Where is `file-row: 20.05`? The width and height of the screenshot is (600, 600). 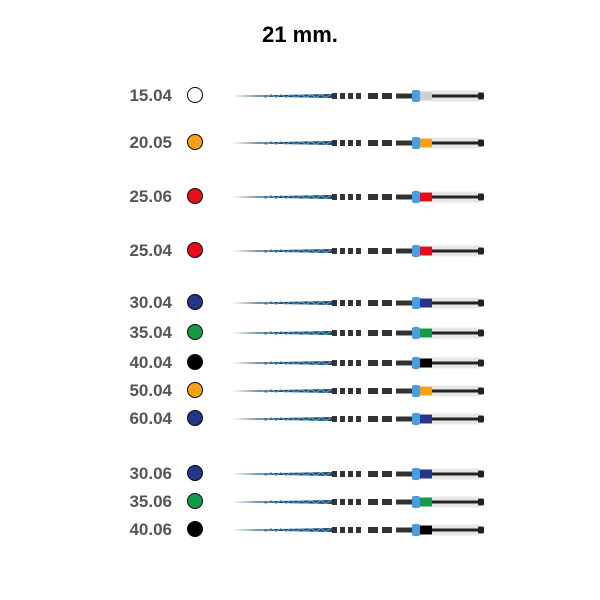 file-row: 20.05 is located at coordinates (300, 143).